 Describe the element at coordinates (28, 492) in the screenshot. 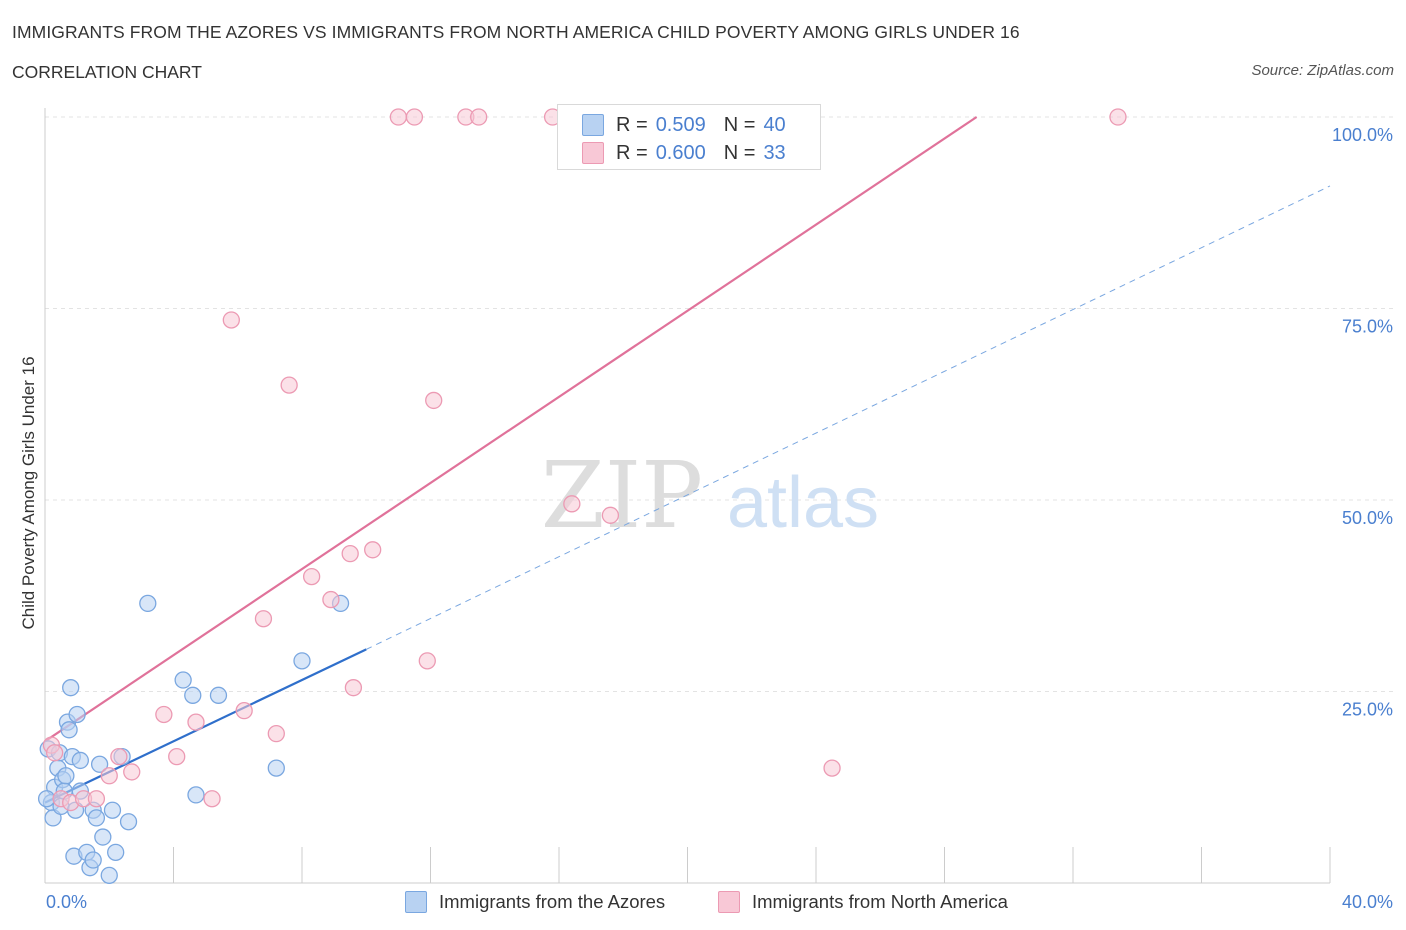

I see `y-axis-label: Child Poverty Among Girls Under 16` at that location.